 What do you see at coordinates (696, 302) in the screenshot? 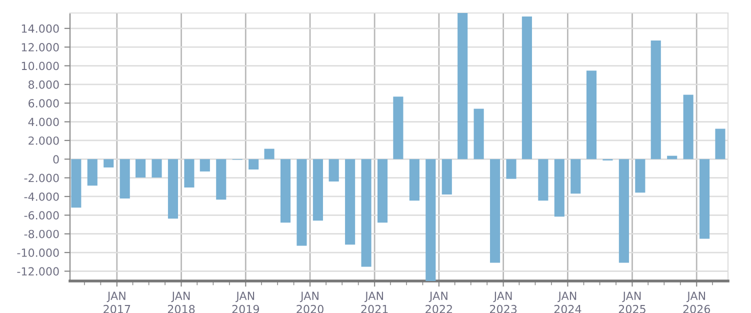
I see `x-tick-label: JAN 2026` at bounding box center [696, 302].